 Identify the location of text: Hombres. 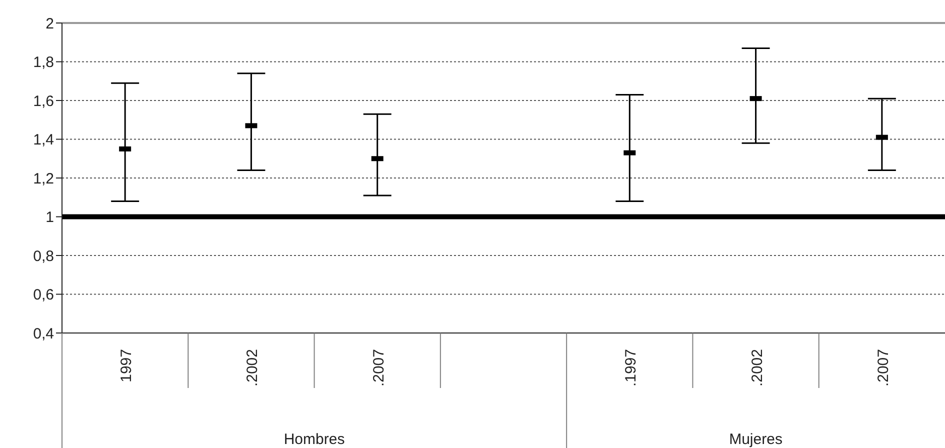
(314, 439).